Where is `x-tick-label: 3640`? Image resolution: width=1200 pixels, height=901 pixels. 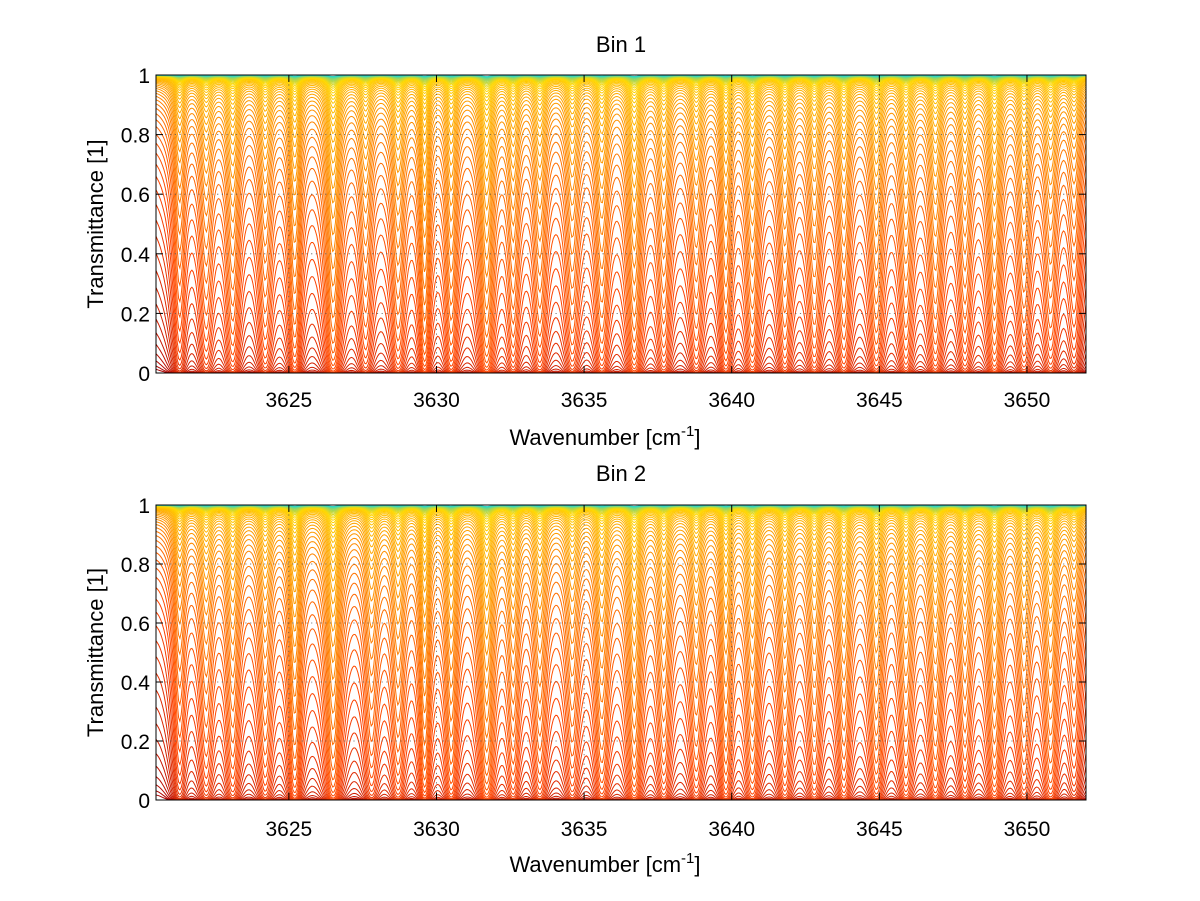
x-tick-label: 3640 is located at coordinates (731, 400).